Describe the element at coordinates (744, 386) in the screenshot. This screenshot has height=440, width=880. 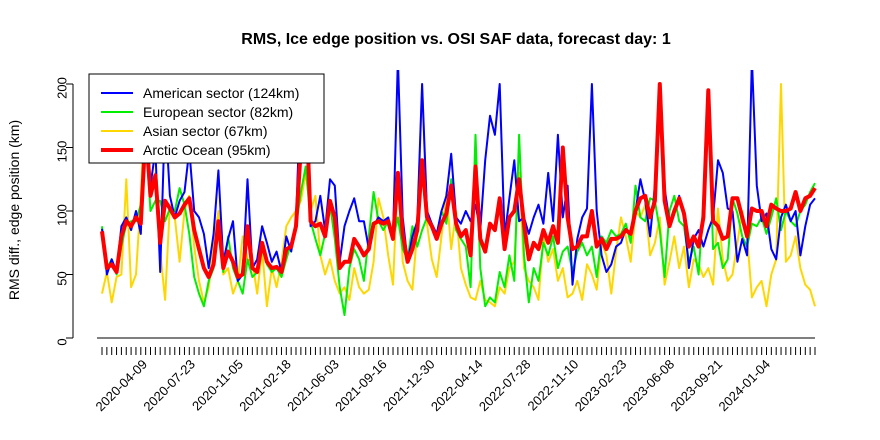
I see `x-tick-label: 2024-01-04` at that location.